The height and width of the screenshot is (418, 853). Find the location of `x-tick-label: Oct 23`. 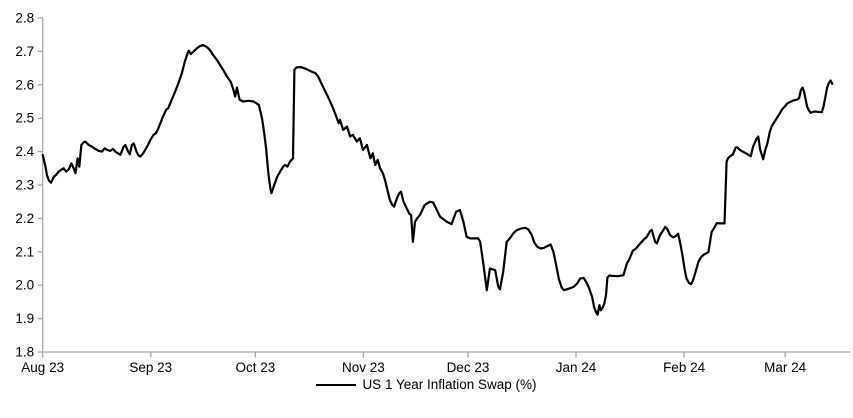

x-tick-label: Oct 23 is located at coordinates (255, 367).